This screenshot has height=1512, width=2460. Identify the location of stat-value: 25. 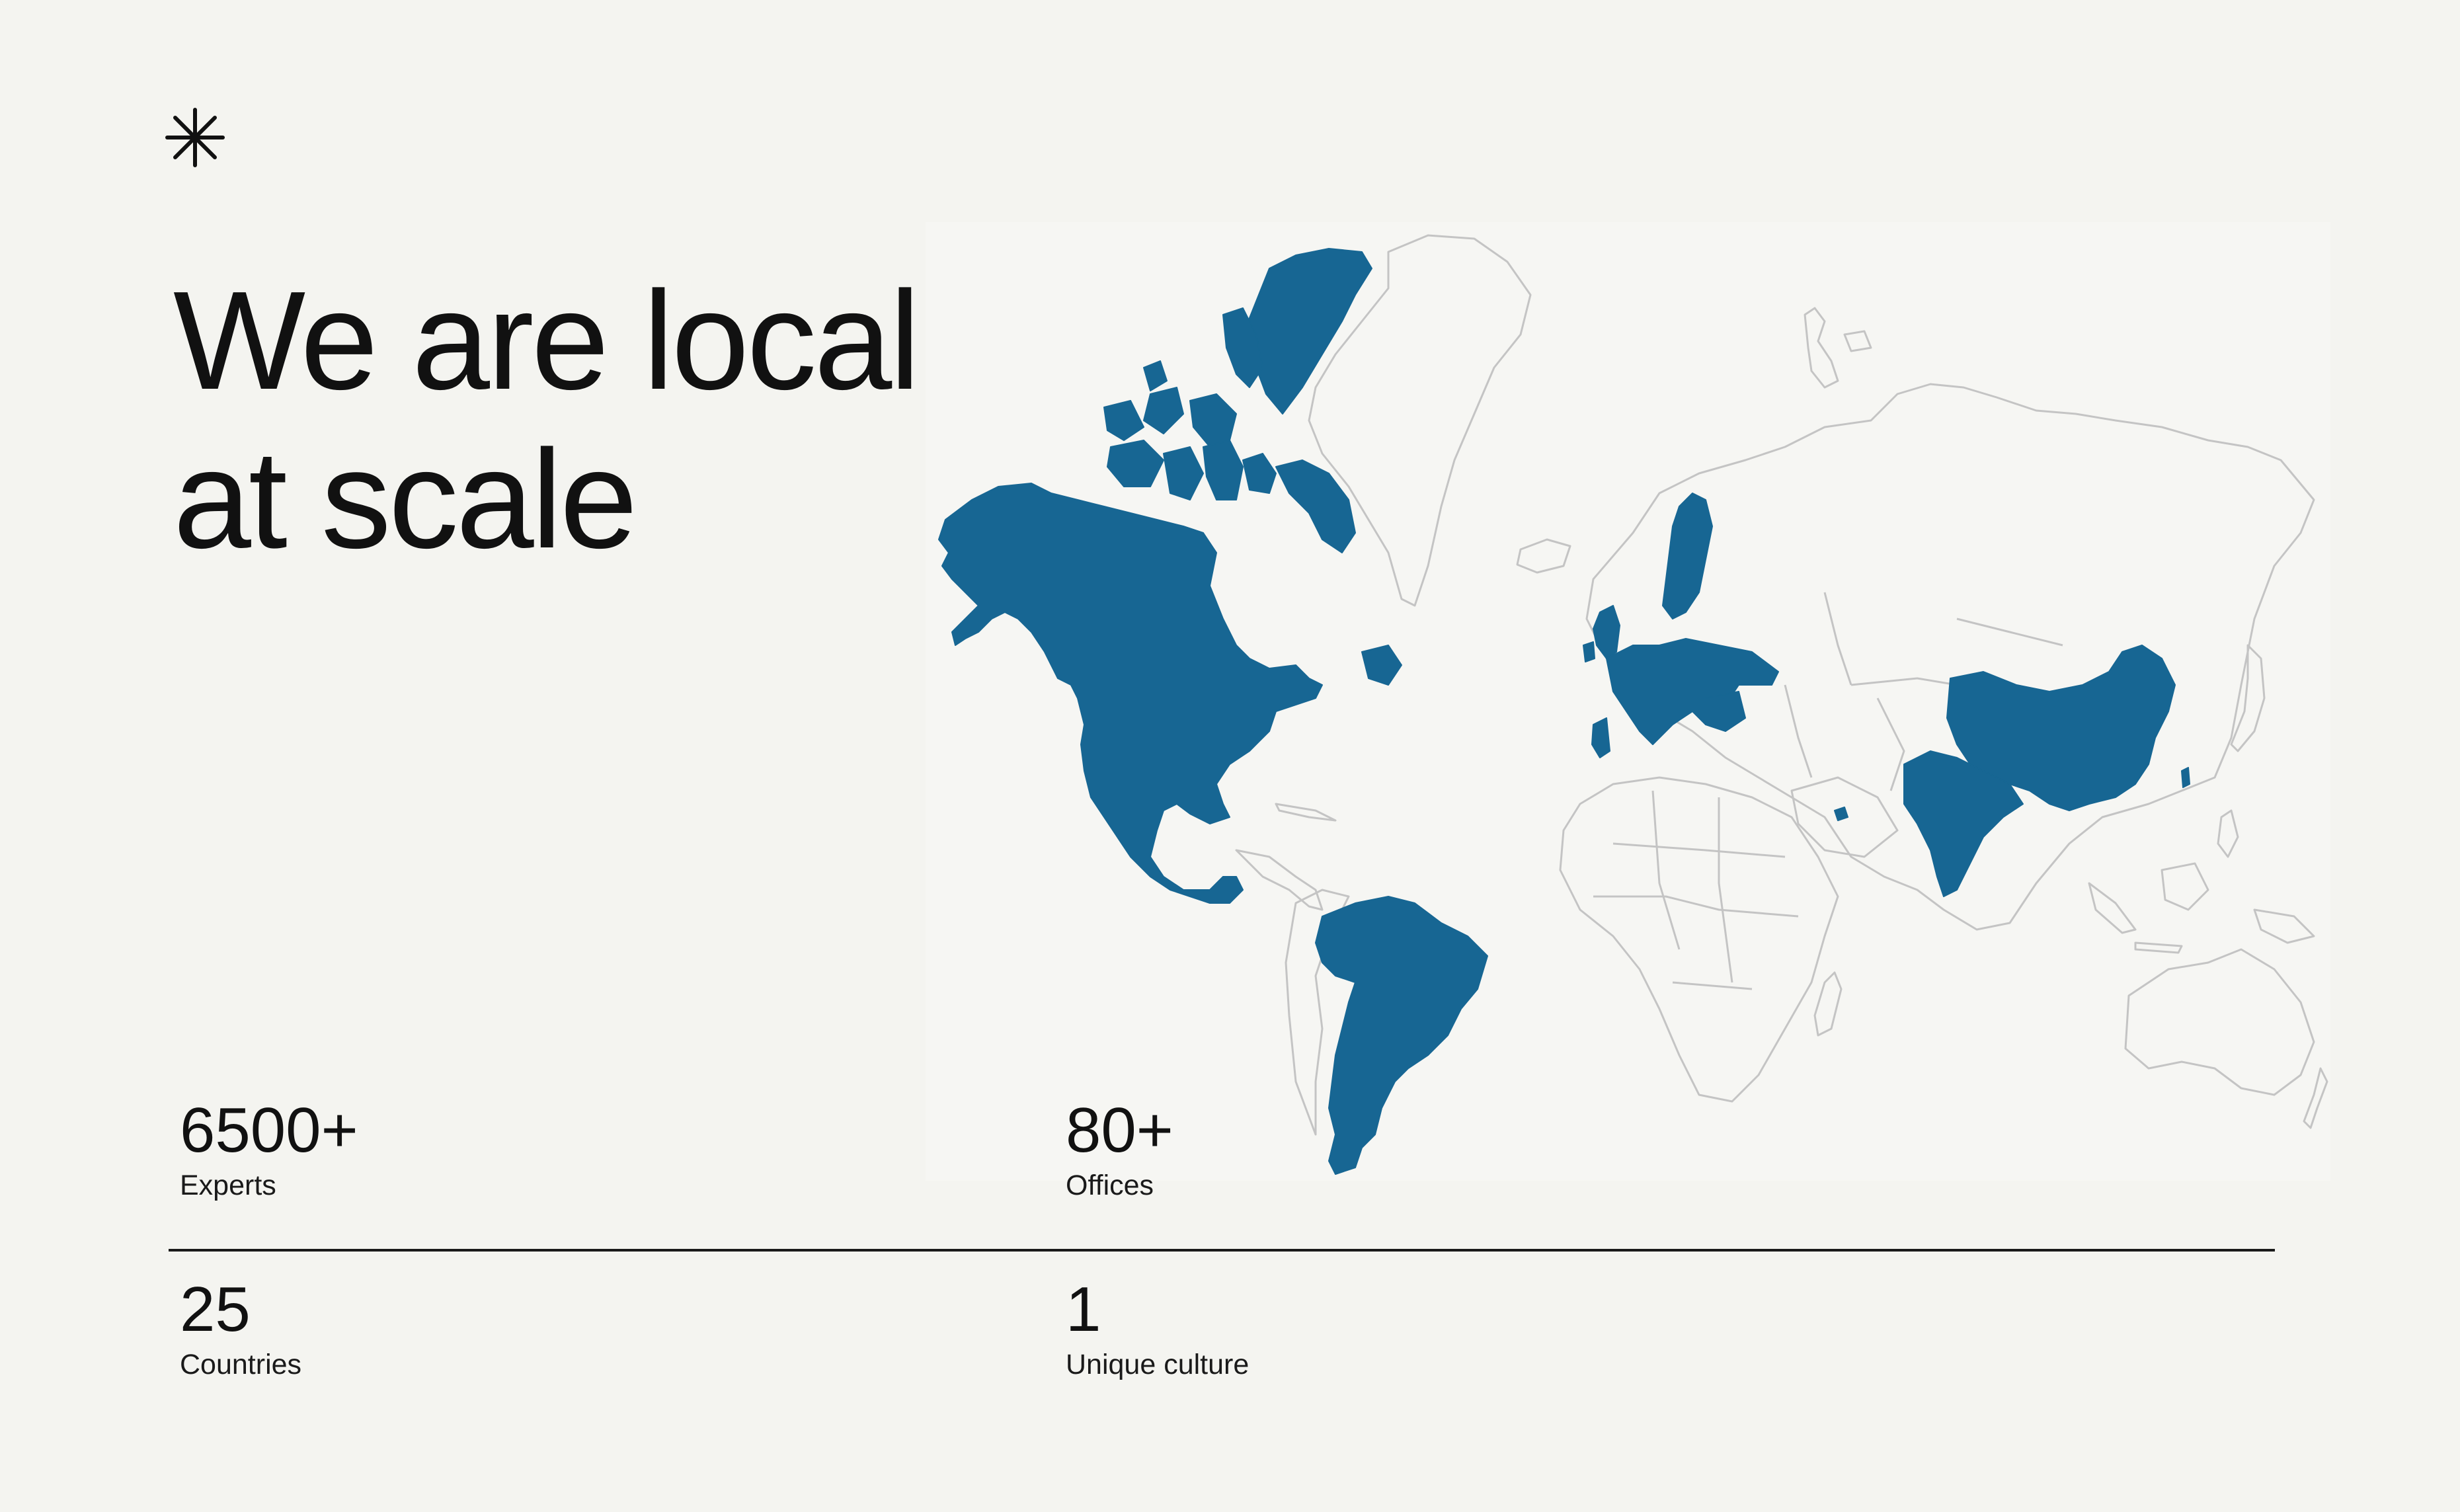
(216, 1310).